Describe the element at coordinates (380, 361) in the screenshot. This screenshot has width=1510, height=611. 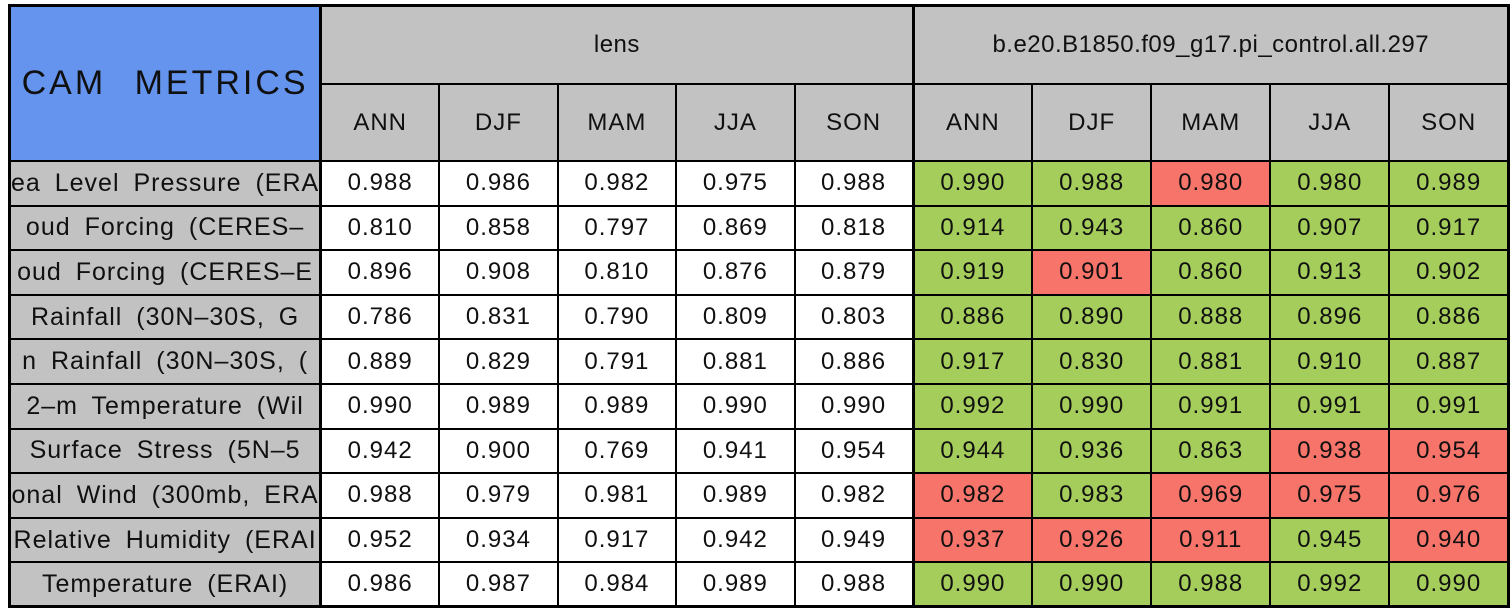
I see `metric-value-lens-ann: 0.889` at that location.